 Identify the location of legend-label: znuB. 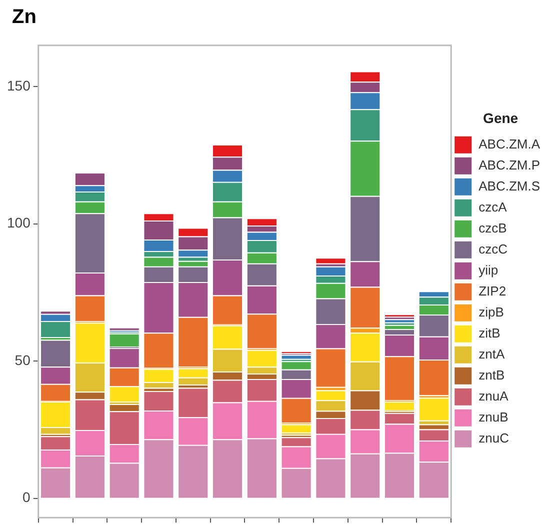
(493, 416).